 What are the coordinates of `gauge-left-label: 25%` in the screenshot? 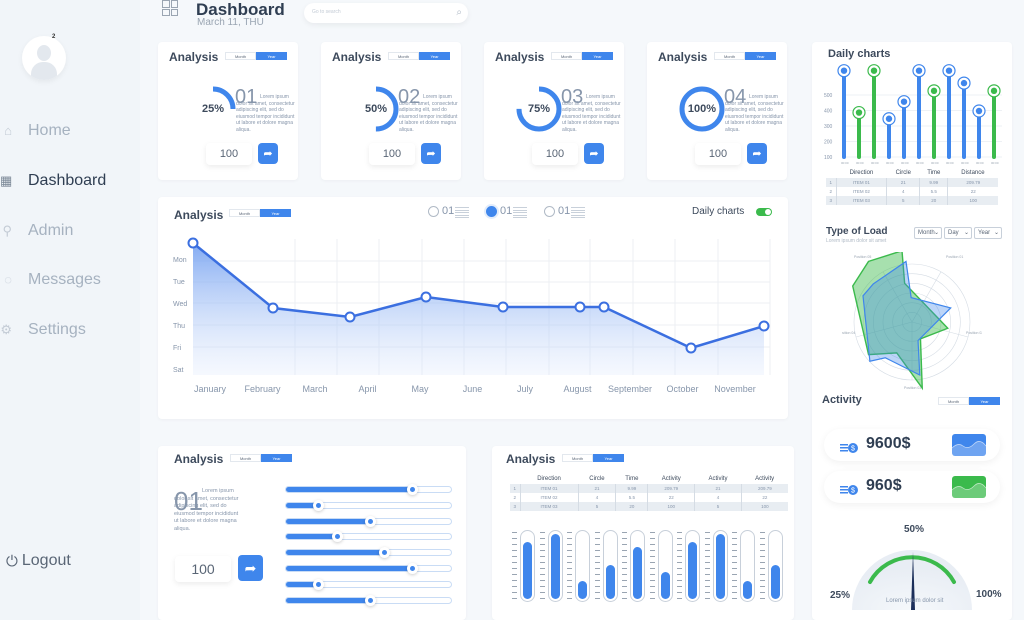 It's located at (840, 595).